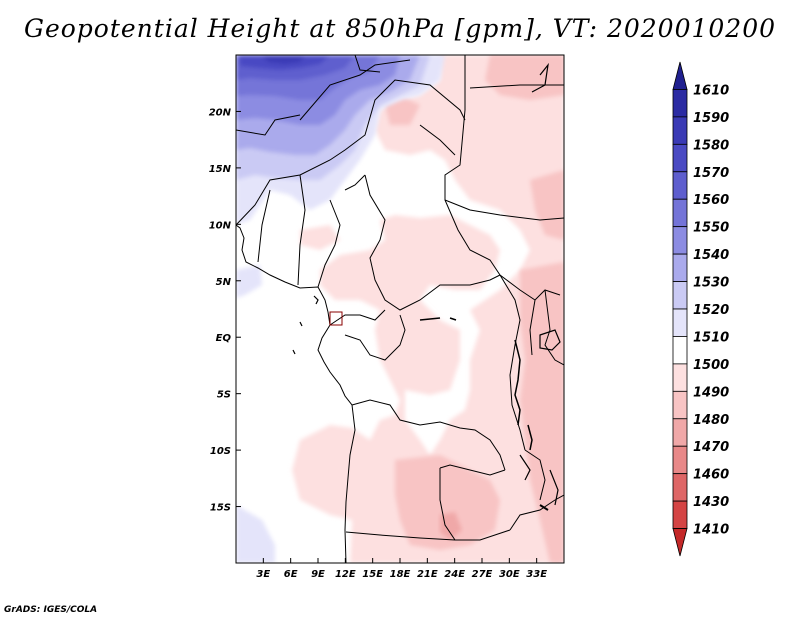 The image size is (800, 618). I want to click on lon-label: 3E, so click(263, 574).